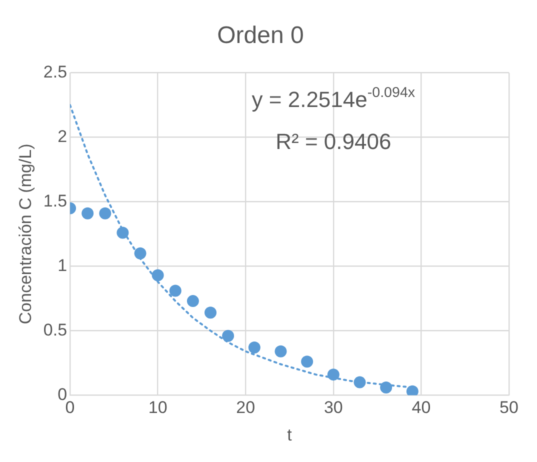 Image resolution: width=537 pixels, height=462 pixels. What do you see at coordinates (25, 234) in the screenshot?
I see `y-axis-title: Concentración C (mg/L)` at bounding box center [25, 234].